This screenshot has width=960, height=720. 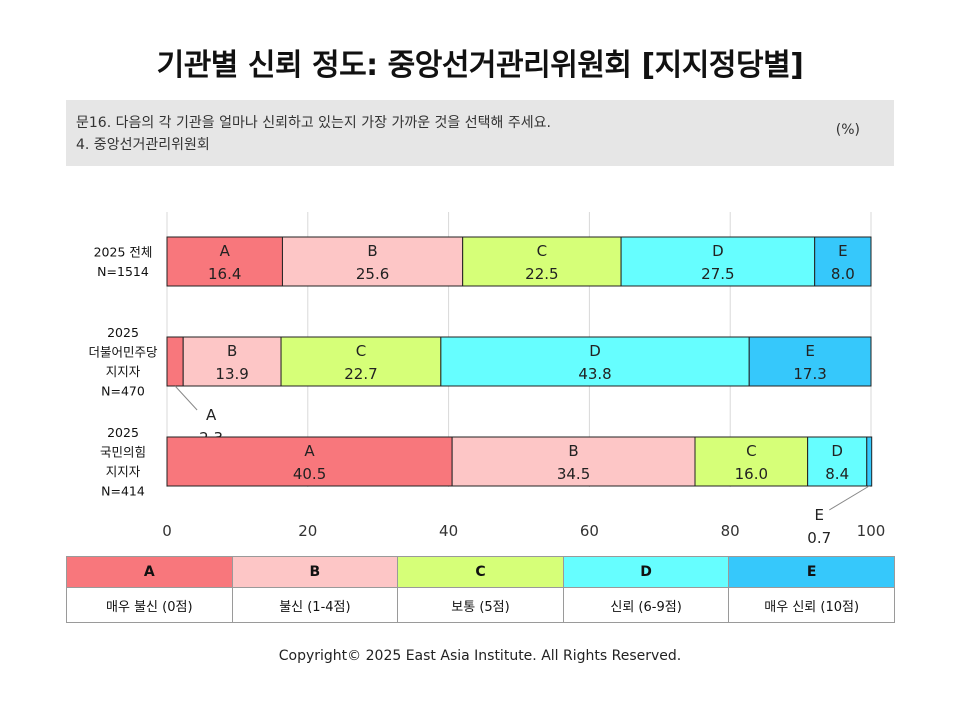 I want to click on segment-value-label: 0.7, so click(x=819, y=538).